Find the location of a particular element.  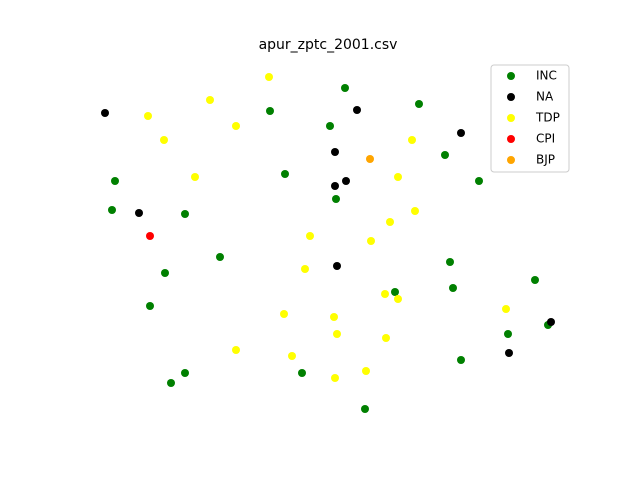

legend-label: CPI is located at coordinates (545, 139).